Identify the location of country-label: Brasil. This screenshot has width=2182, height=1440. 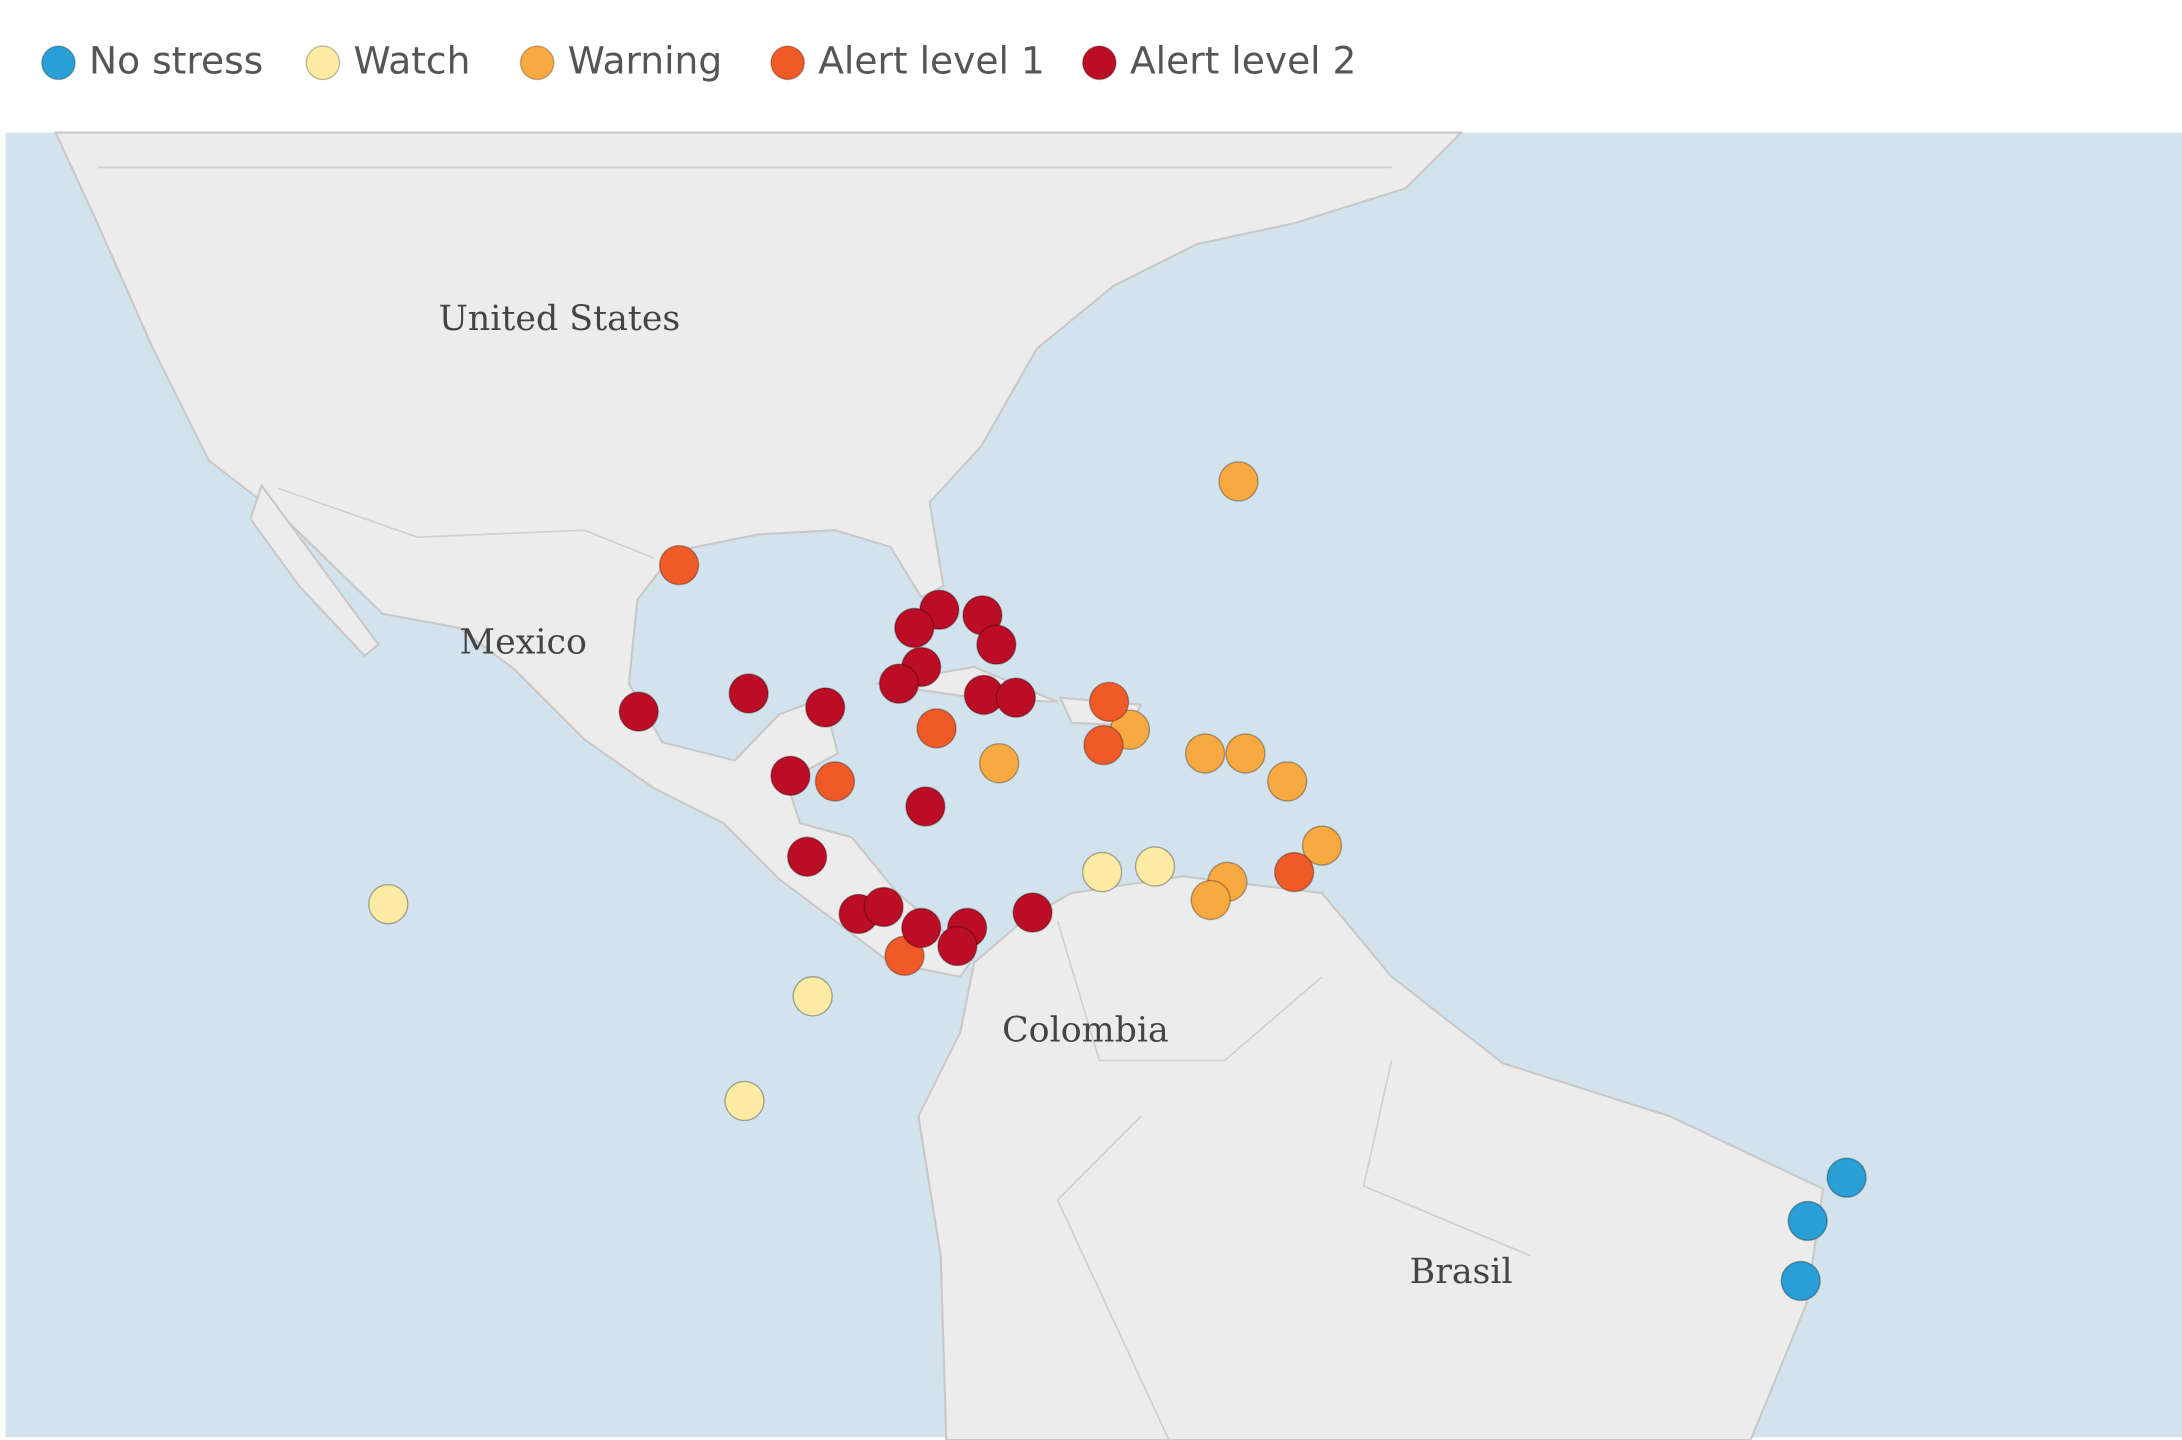
(1461, 1272).